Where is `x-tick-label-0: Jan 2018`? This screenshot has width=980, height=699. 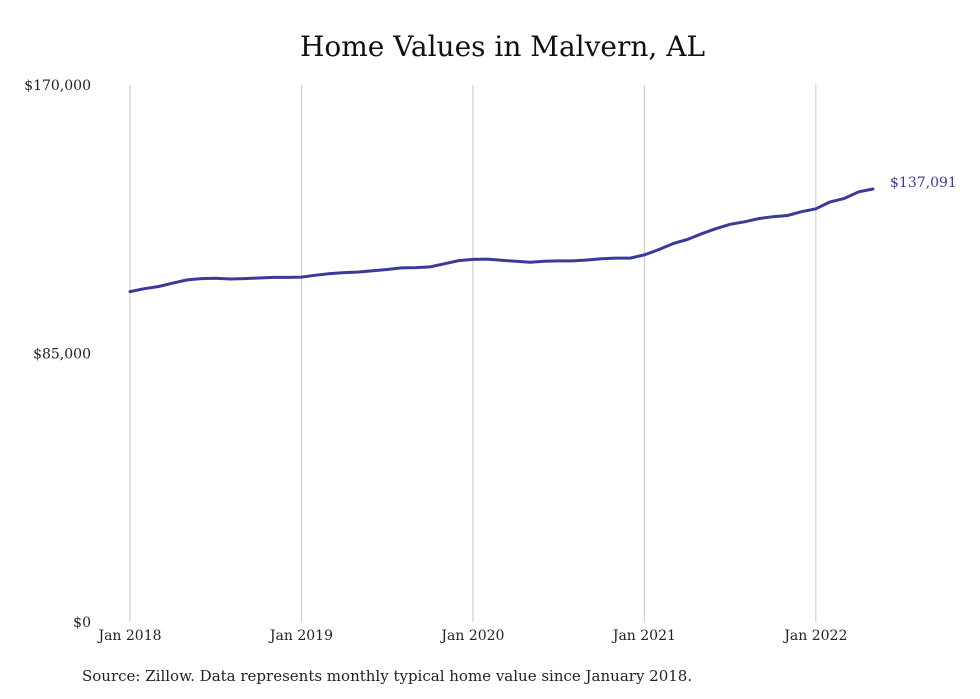
x-tick-label-0: Jan 2018 is located at coordinates (128, 636).